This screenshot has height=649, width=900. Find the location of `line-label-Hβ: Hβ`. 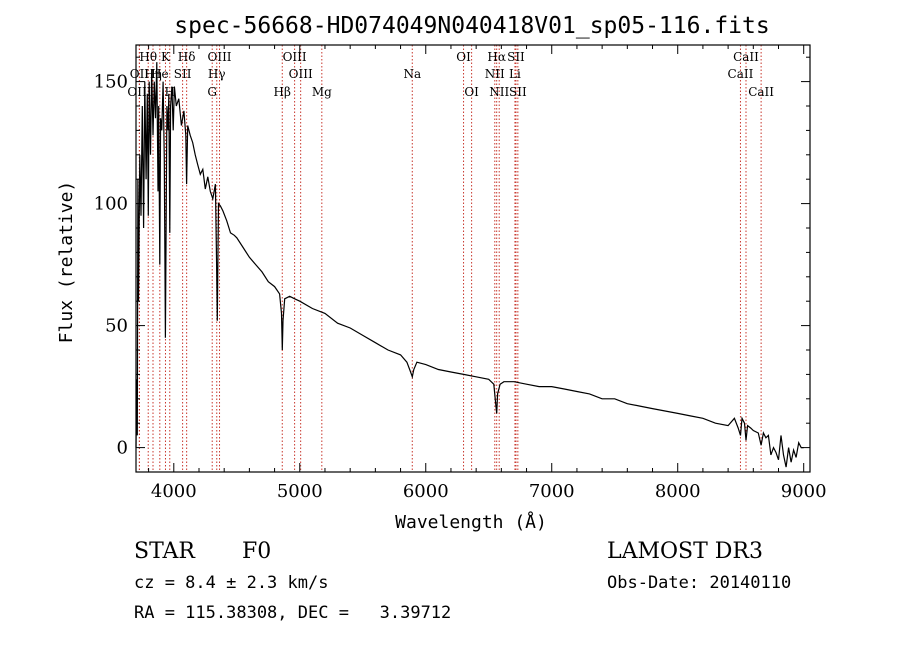

line-label-Hβ: Hβ is located at coordinates (282, 92).